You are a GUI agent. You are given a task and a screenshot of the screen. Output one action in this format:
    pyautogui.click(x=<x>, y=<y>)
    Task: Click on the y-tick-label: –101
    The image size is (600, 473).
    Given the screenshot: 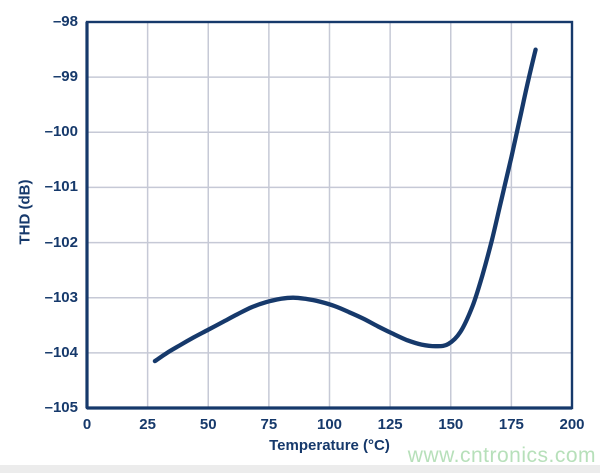 What is the action you would take?
    pyautogui.click(x=61, y=187)
    